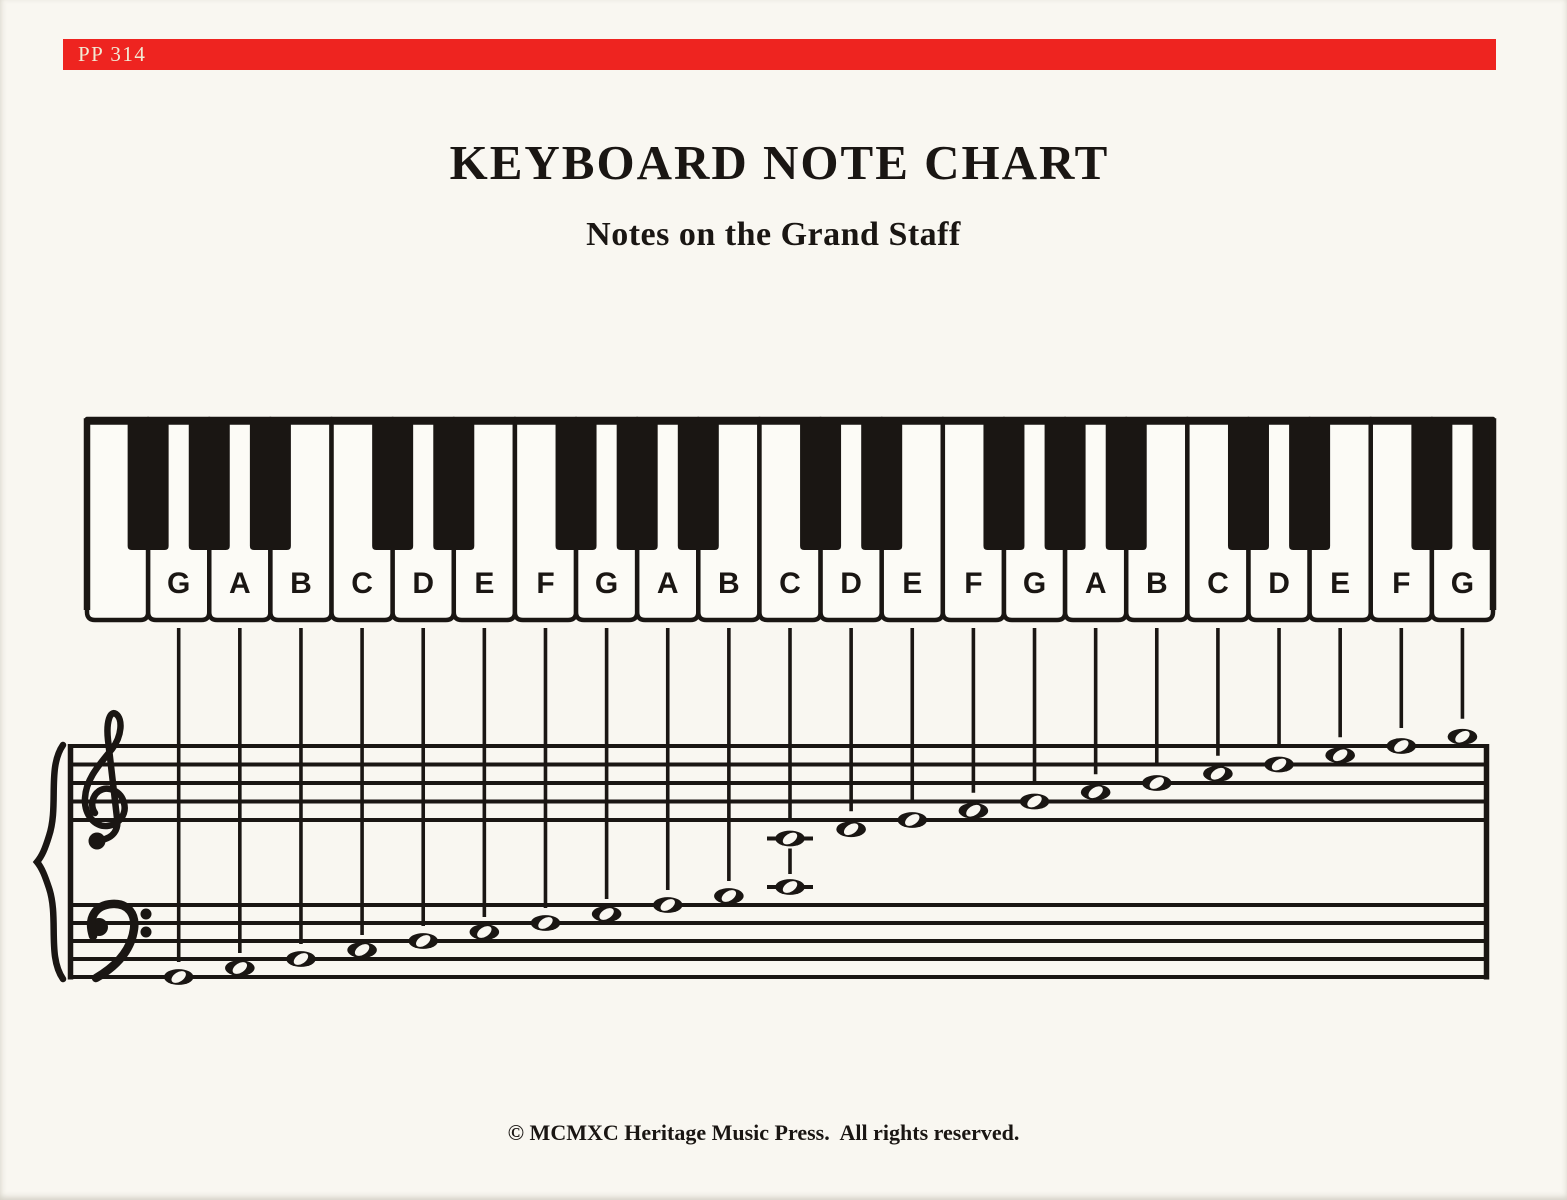  I want to click on key-label-7-G: G, so click(606, 583).